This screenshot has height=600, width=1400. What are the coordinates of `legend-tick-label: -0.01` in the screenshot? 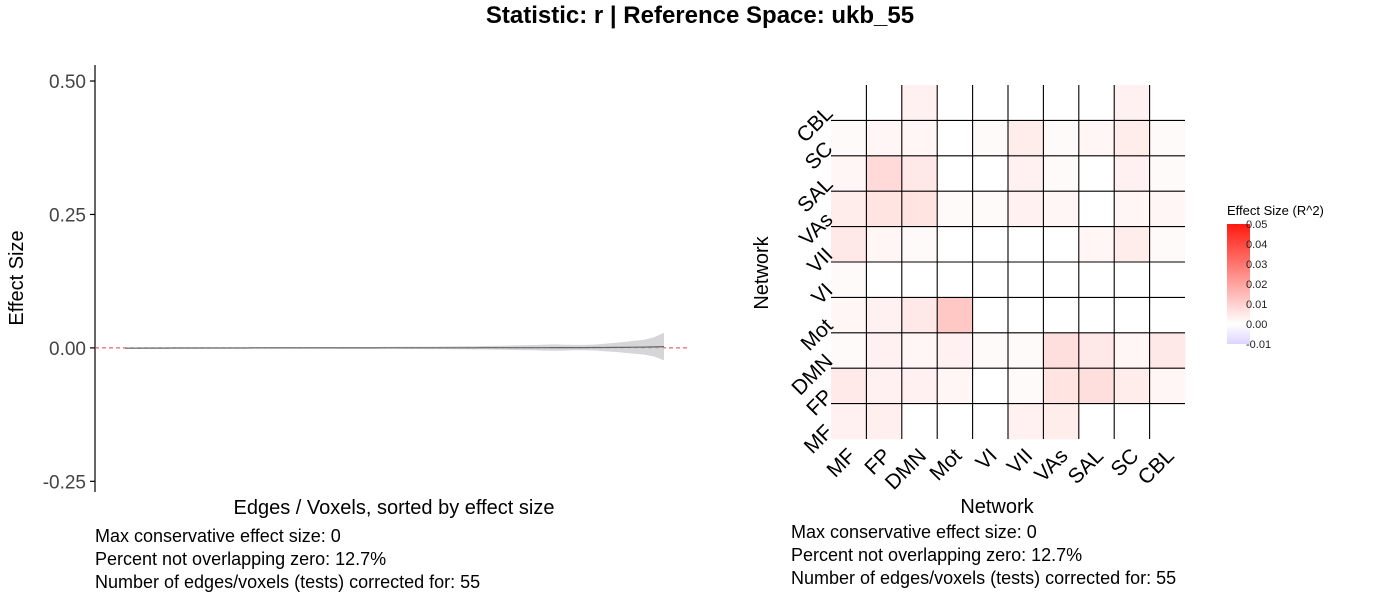 It's located at (1258, 345).